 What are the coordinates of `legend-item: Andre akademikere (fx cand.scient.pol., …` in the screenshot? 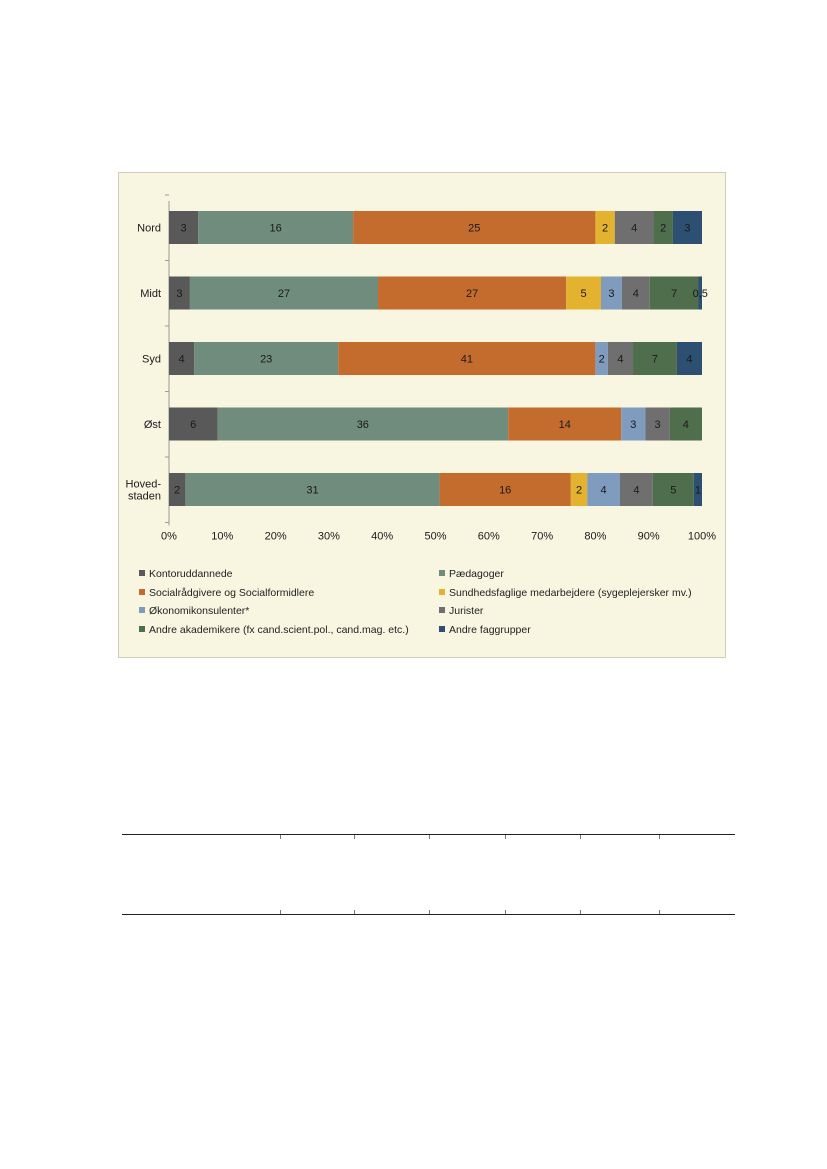 It's located at (274, 630).